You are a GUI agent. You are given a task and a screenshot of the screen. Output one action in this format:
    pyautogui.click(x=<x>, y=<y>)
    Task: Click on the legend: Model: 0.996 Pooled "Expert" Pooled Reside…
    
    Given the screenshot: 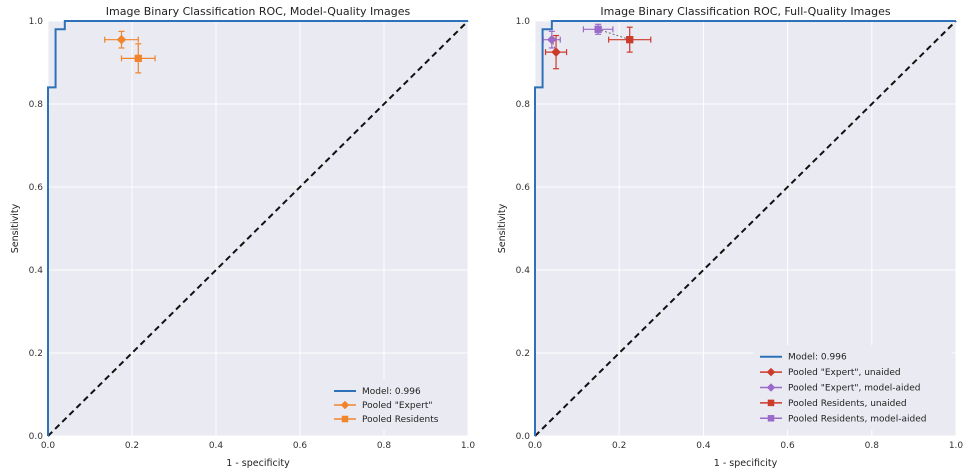 What is the action you would take?
    pyautogui.click(x=396, y=405)
    